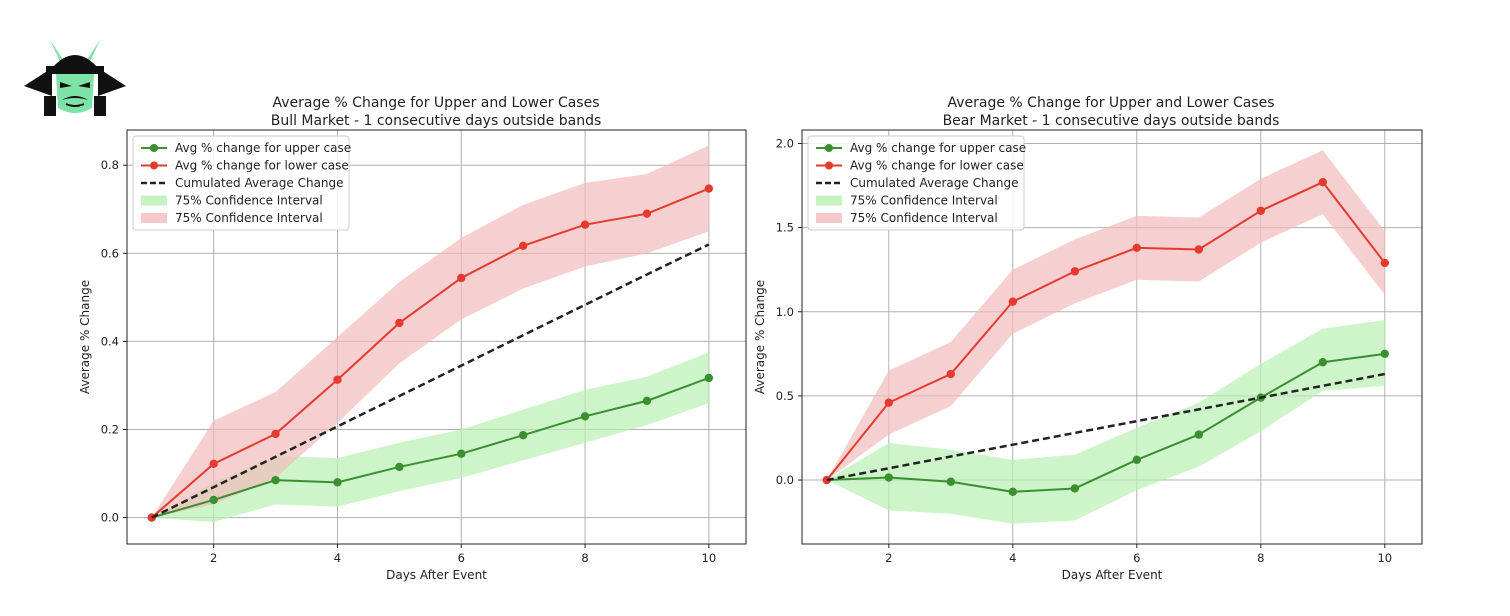 The image size is (1510, 616). I want to click on y-tick-label: 0.4, so click(110, 341).